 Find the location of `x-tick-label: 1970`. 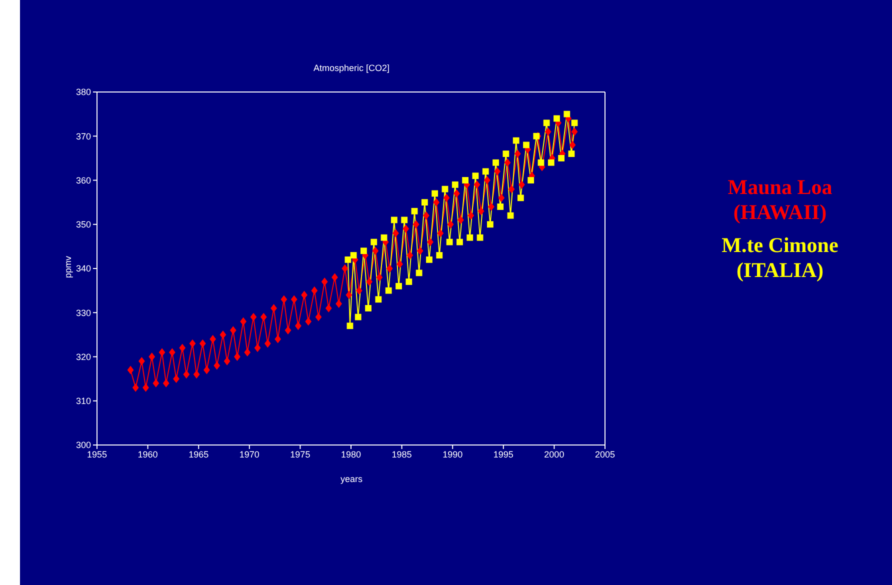

x-tick-label: 1970 is located at coordinates (249, 454).